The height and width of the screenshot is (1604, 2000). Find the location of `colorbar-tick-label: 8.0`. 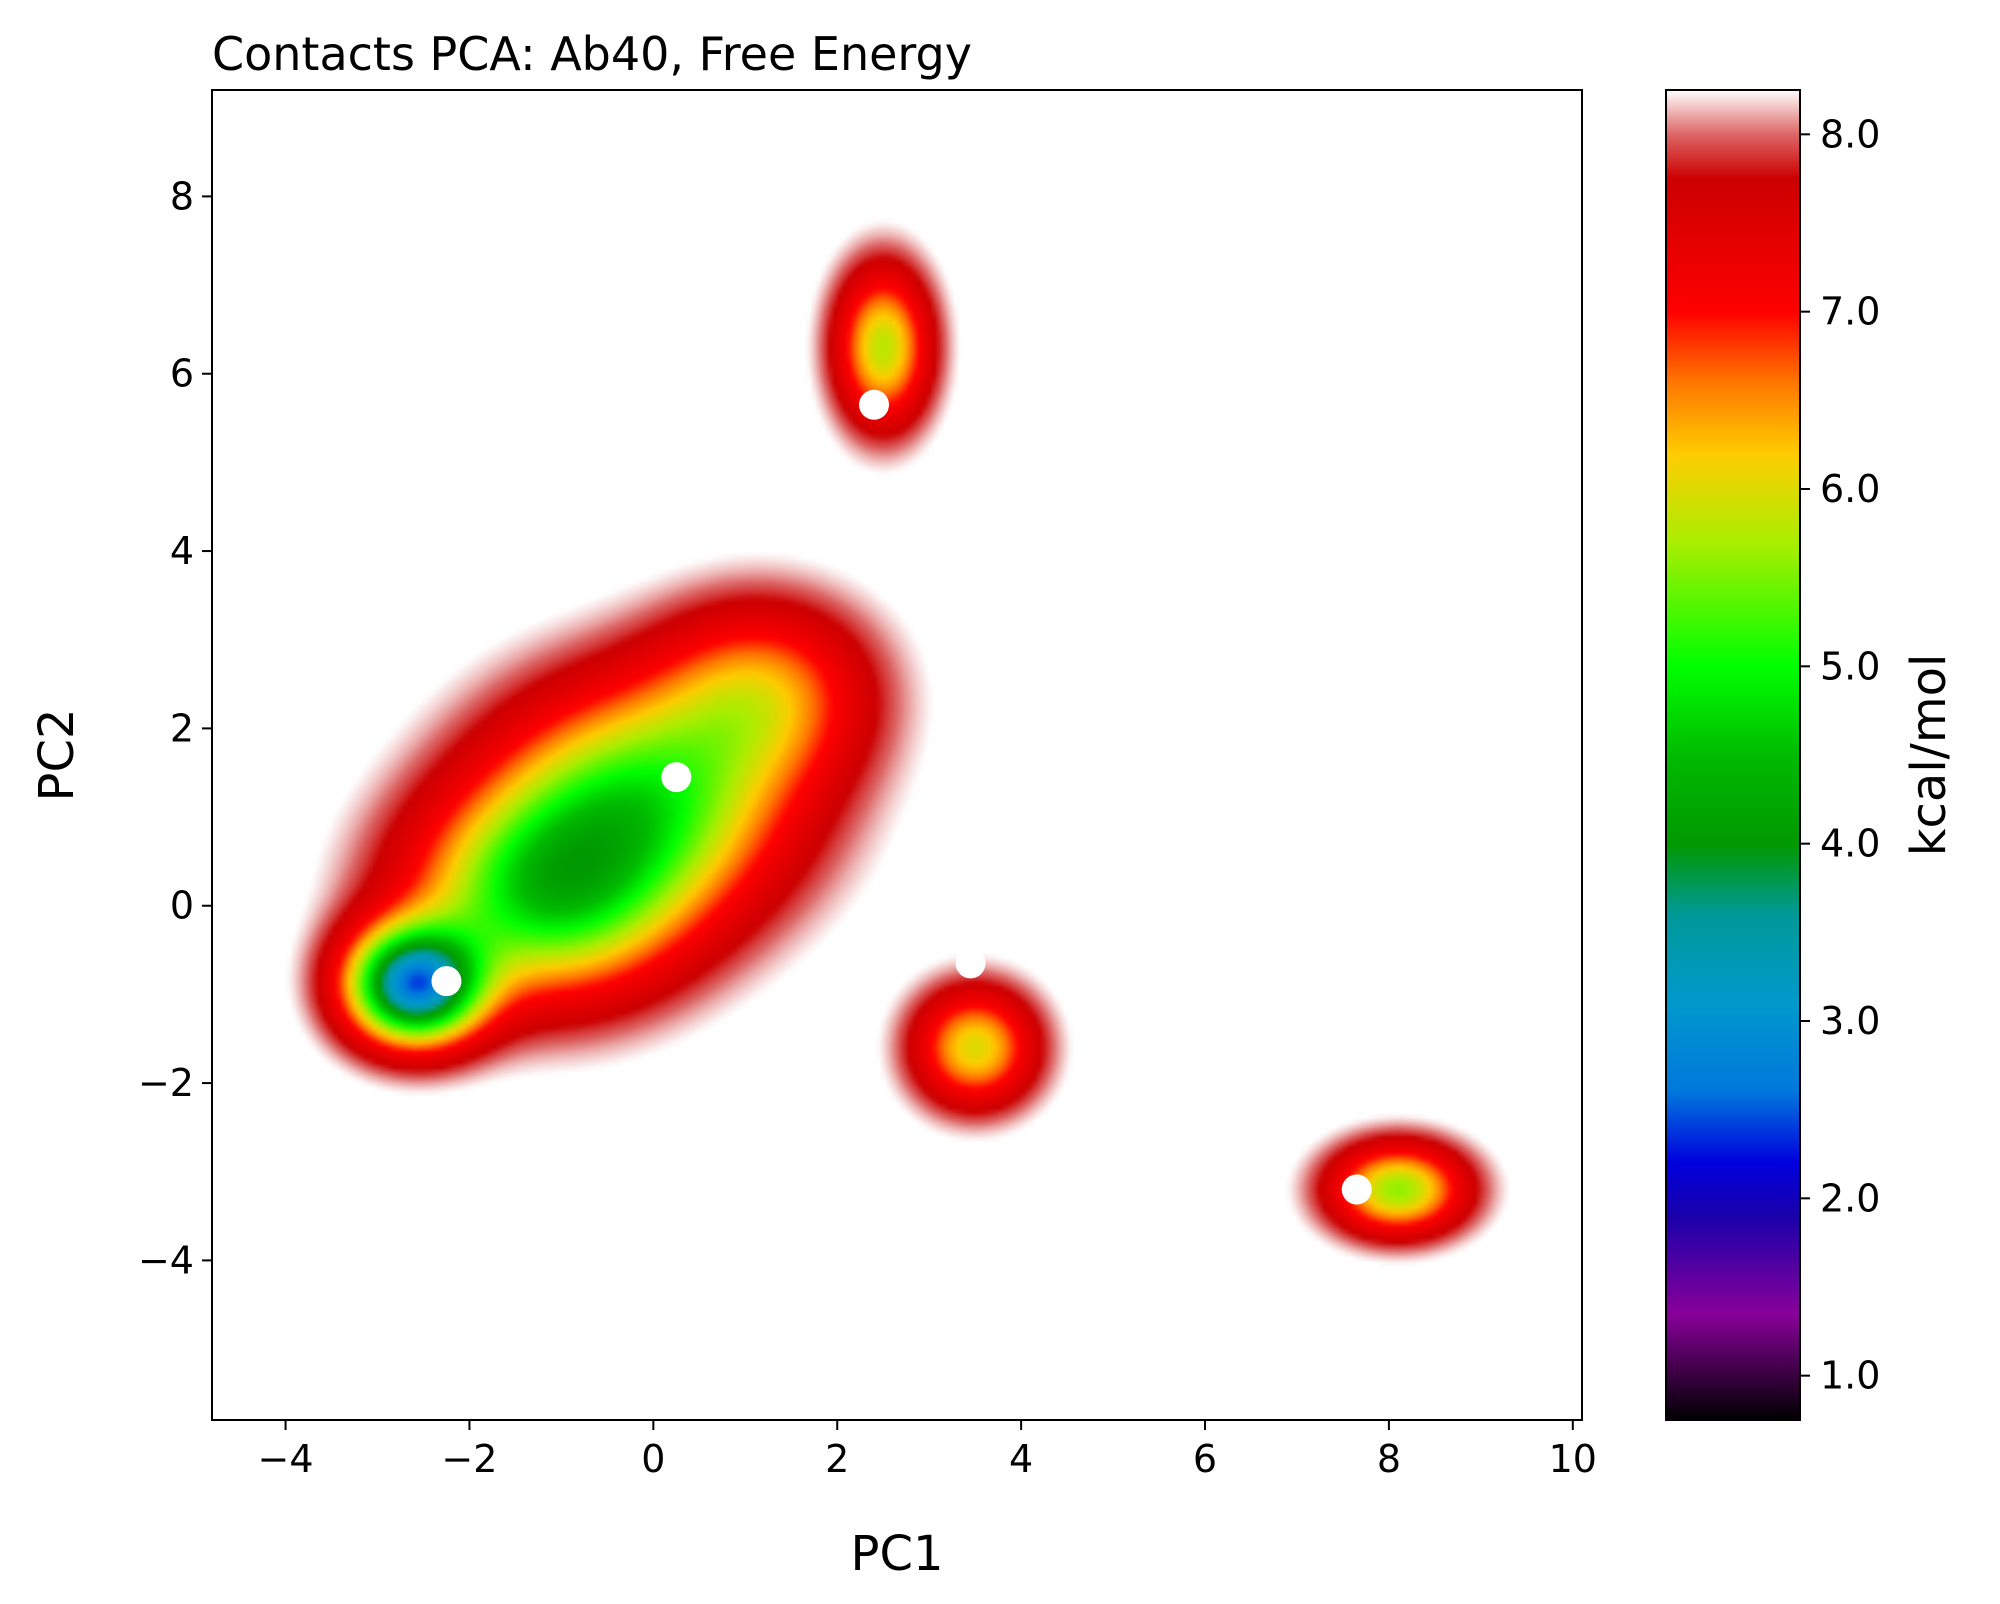

colorbar-tick-label: 8.0 is located at coordinates (1850, 134).